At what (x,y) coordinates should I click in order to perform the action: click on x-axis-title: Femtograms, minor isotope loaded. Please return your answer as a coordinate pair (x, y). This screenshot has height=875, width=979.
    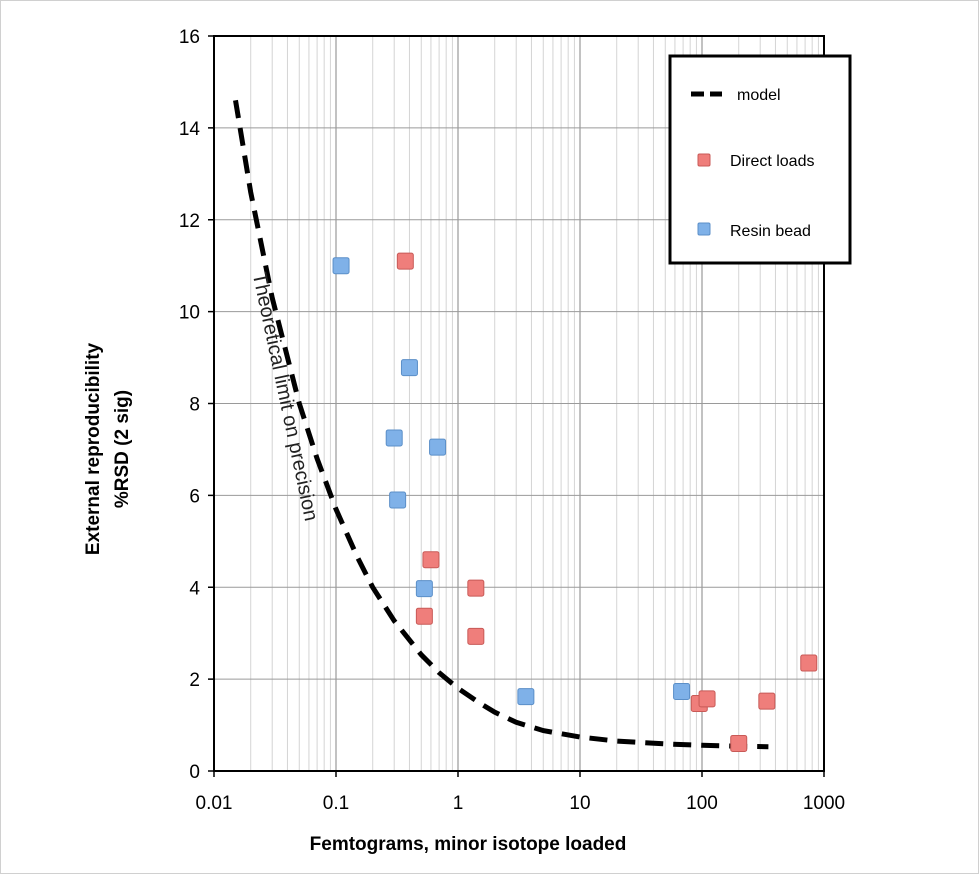
    Looking at the image, I should click on (468, 844).